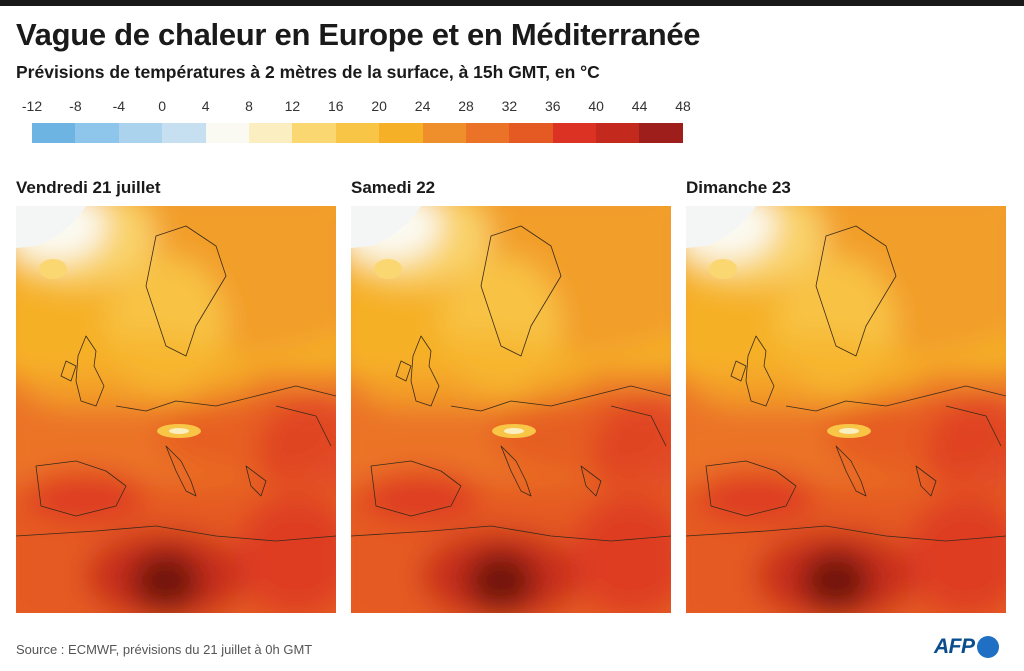 This screenshot has height=671, width=1024. I want to click on legend-tick: 28, so click(466, 106).